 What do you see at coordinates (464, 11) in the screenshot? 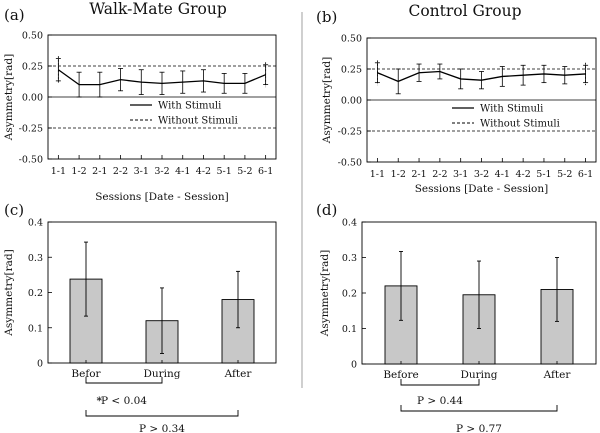
I see `chart-title: Control Group` at bounding box center [464, 11].